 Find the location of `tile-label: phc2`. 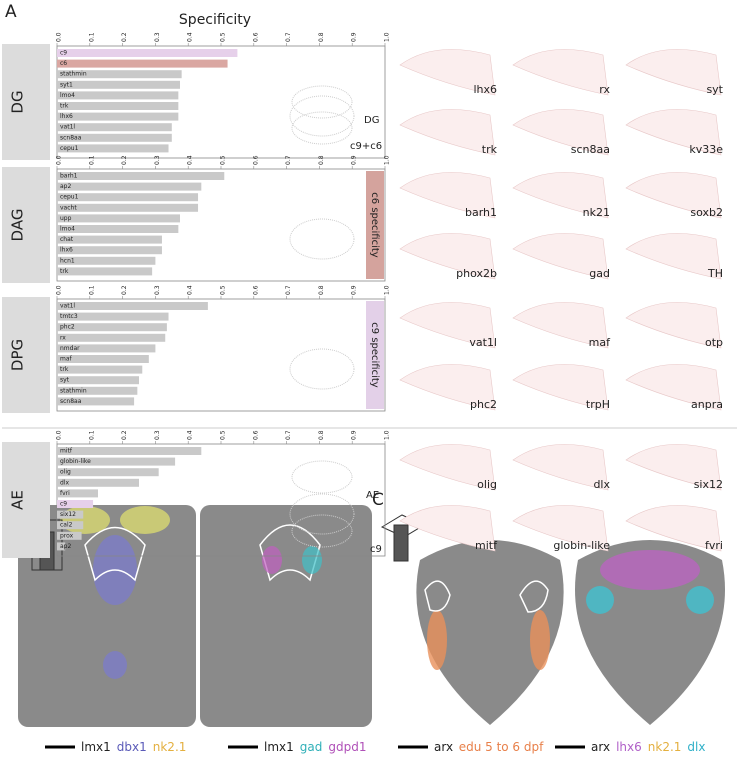

tile-label: phc2 is located at coordinates (483, 404).